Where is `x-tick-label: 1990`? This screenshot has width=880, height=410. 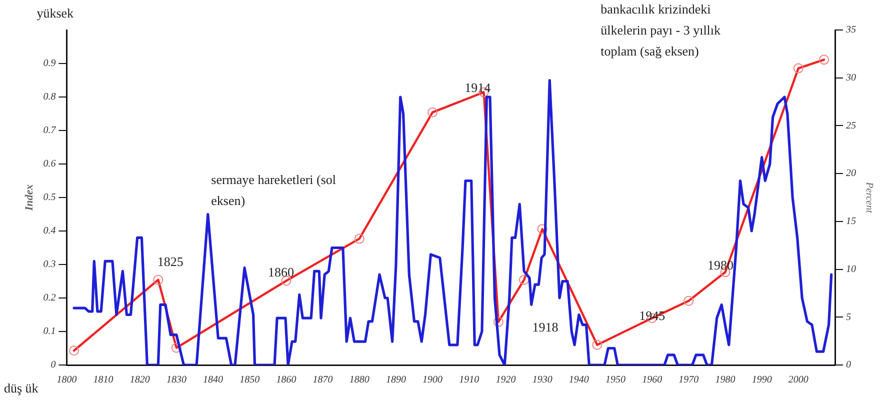 x-tick-label: 1990 is located at coordinates (762, 380).